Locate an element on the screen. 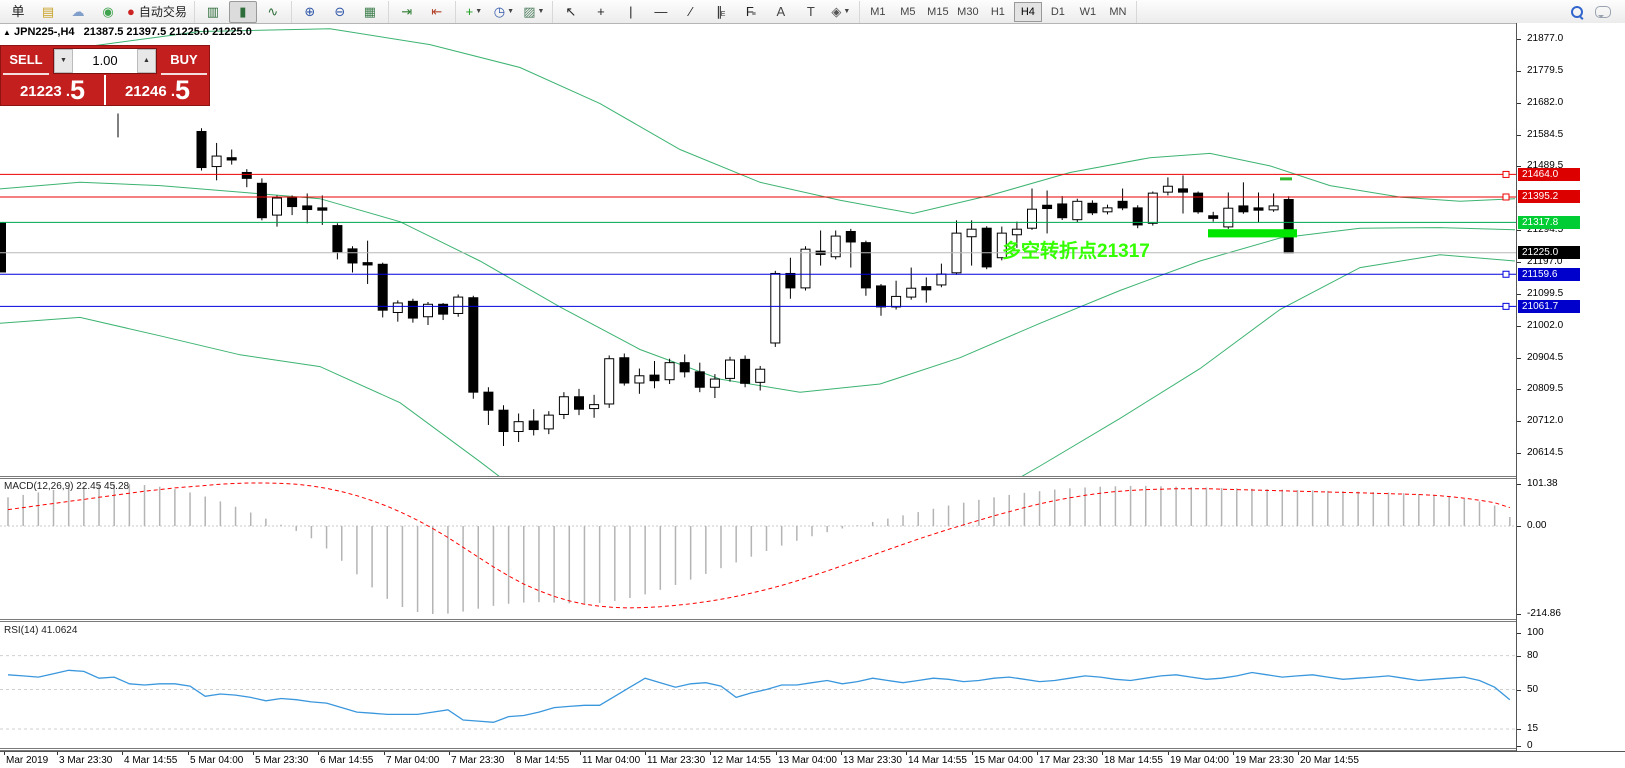 The image size is (1625, 768). green-highlight-bar is located at coordinates (1252, 233).